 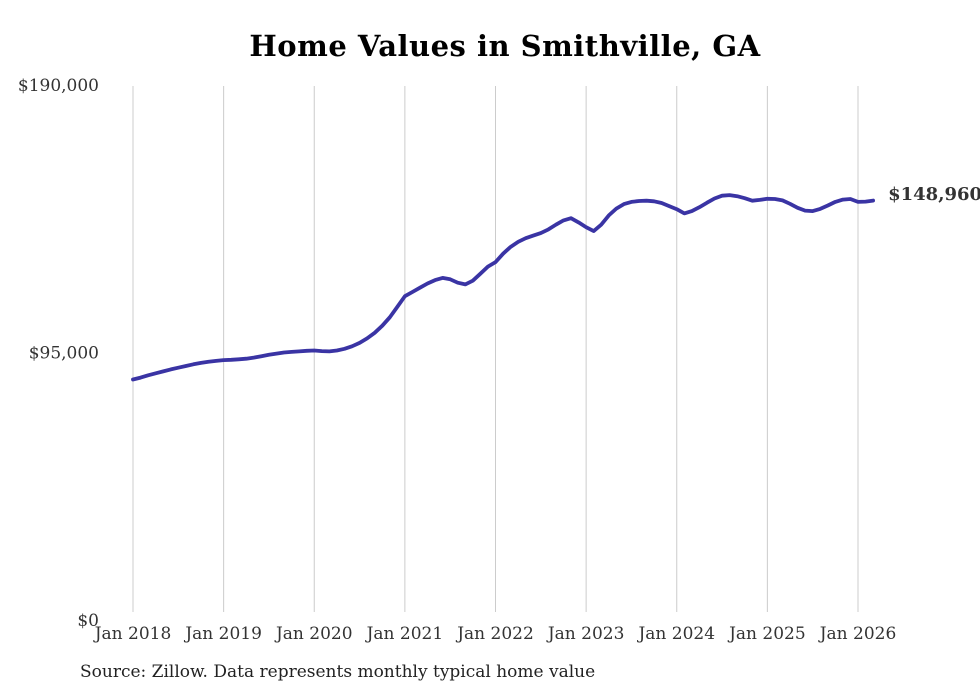 I want to click on y-axis-labels: $0 $95,000 $190,000, so click(x=58, y=353).